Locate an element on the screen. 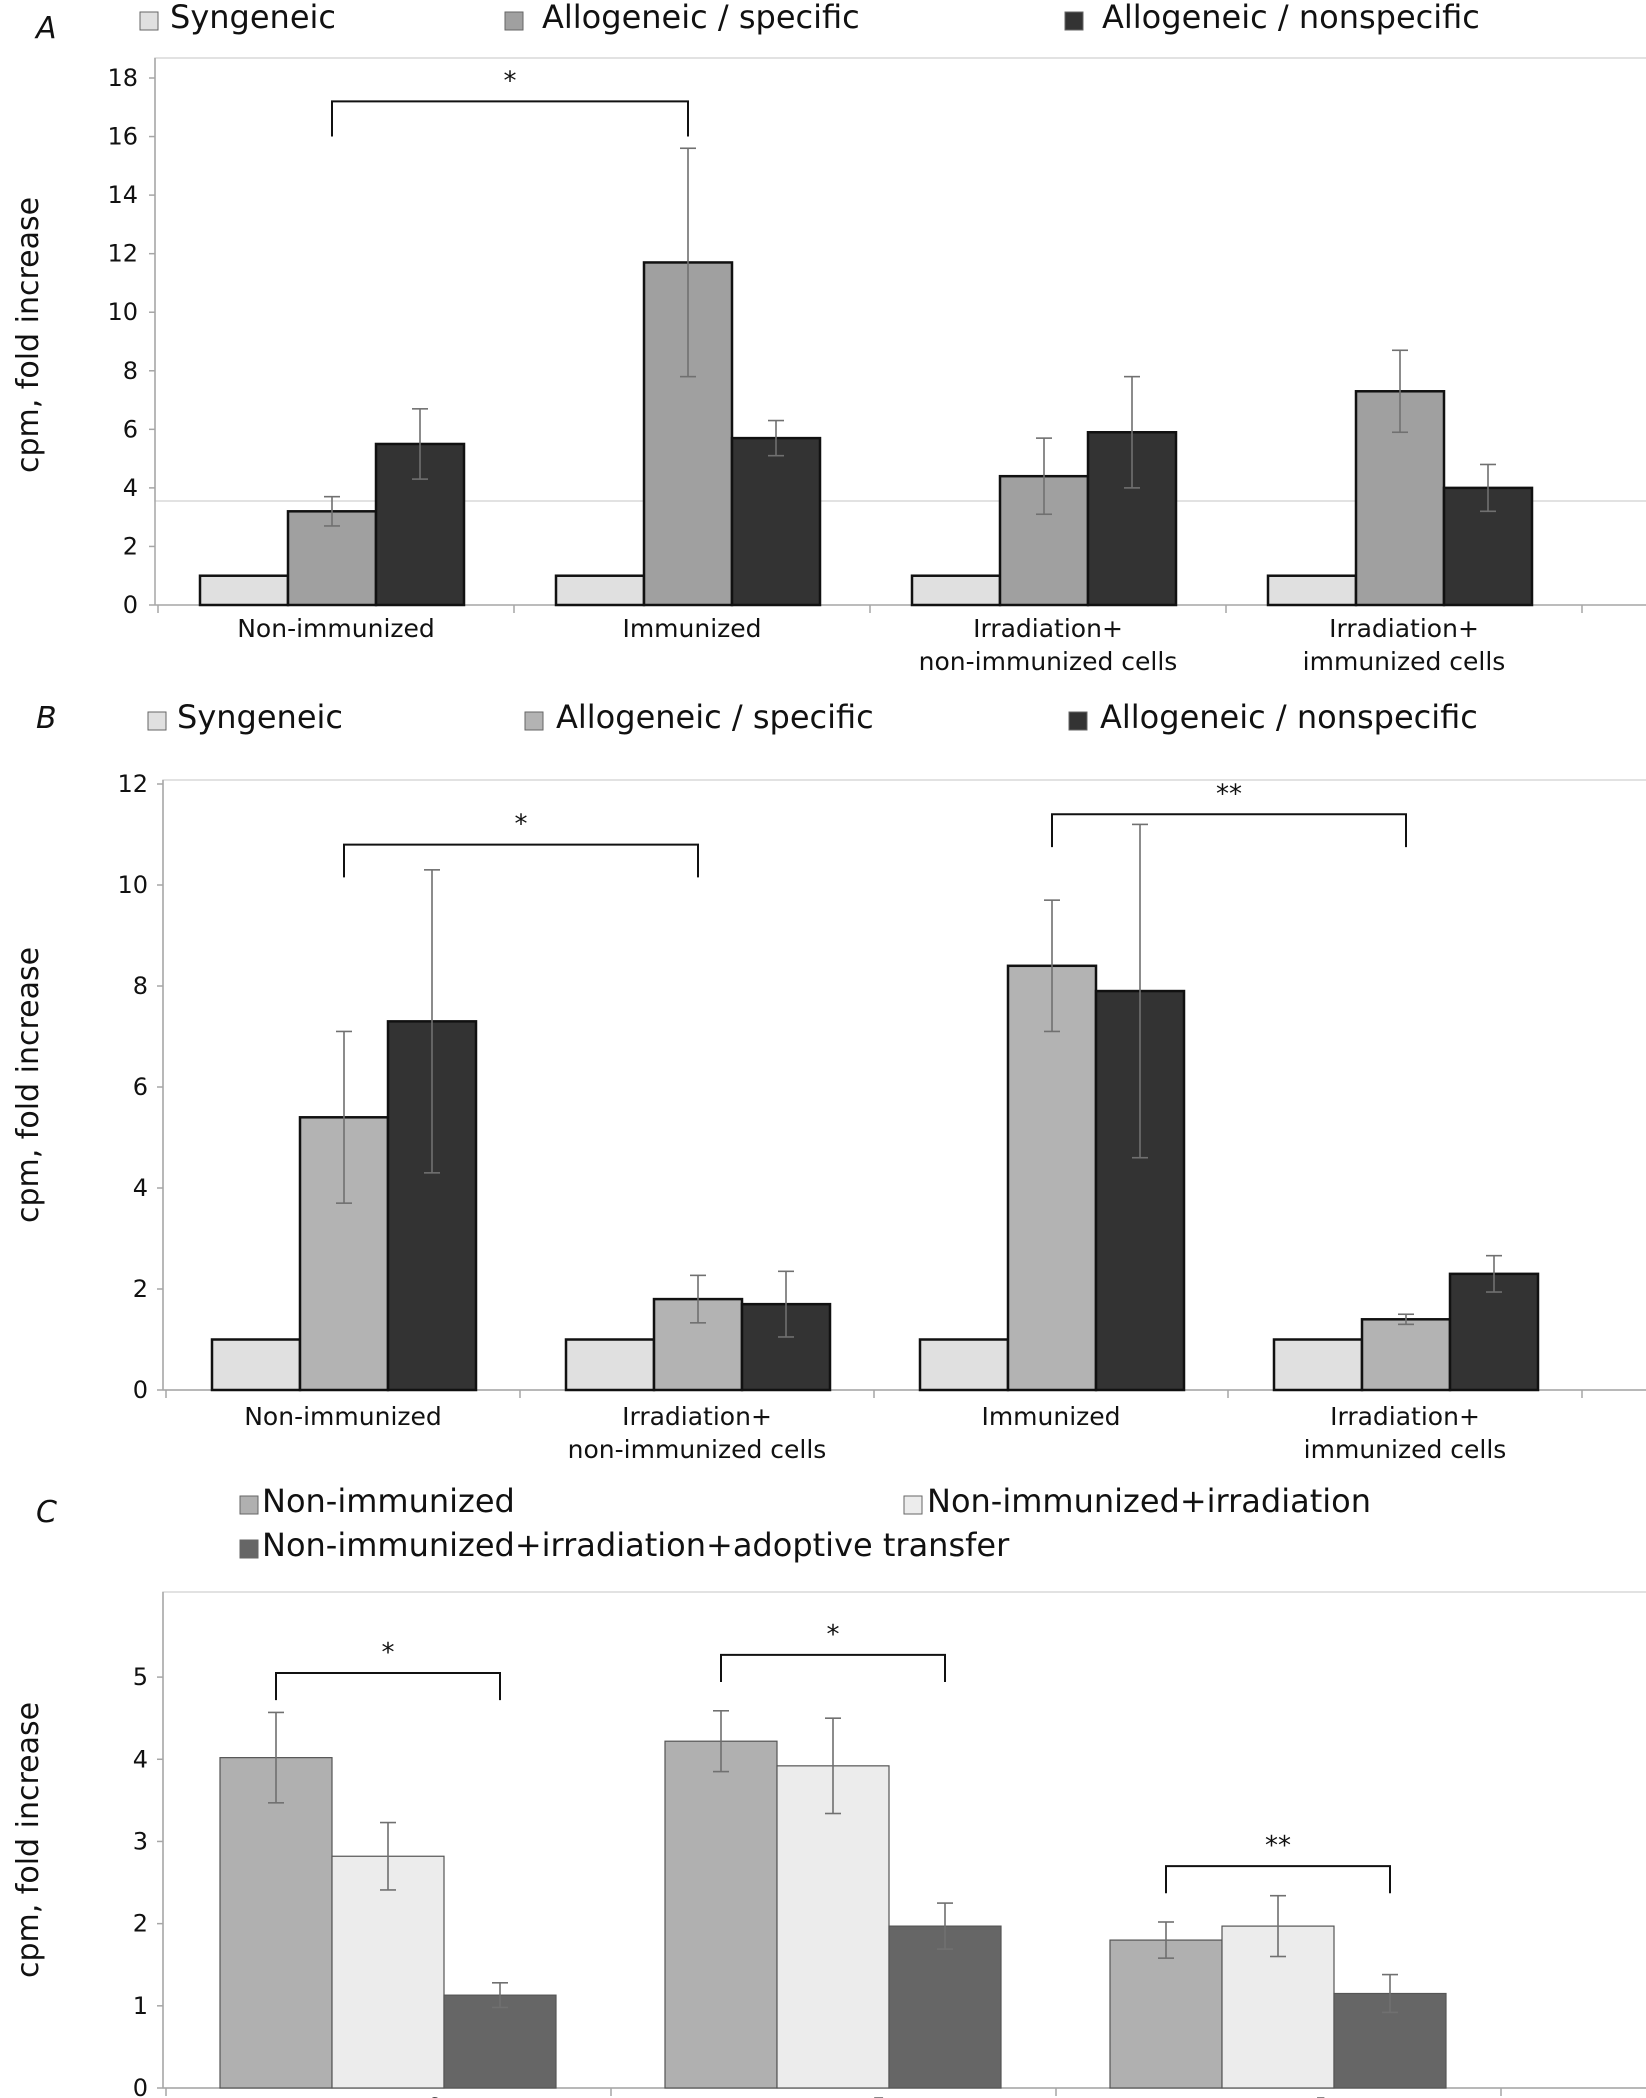 The width and height of the screenshot is (1646, 2098). x-category-label: LM 107 is located at coordinates (833, 2096).